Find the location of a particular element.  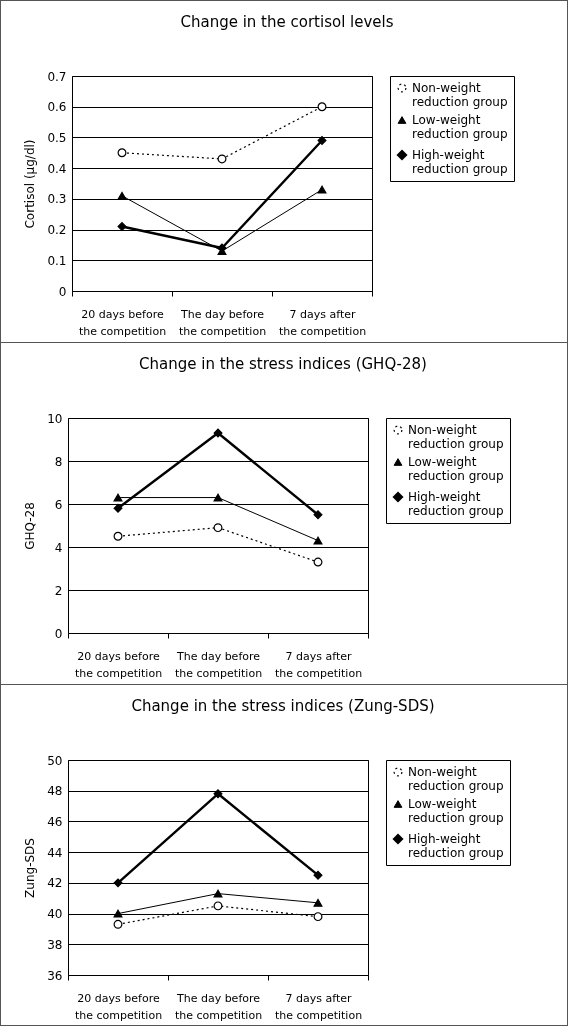

chart-title: Change in the cortisol levels is located at coordinates (287, 22).